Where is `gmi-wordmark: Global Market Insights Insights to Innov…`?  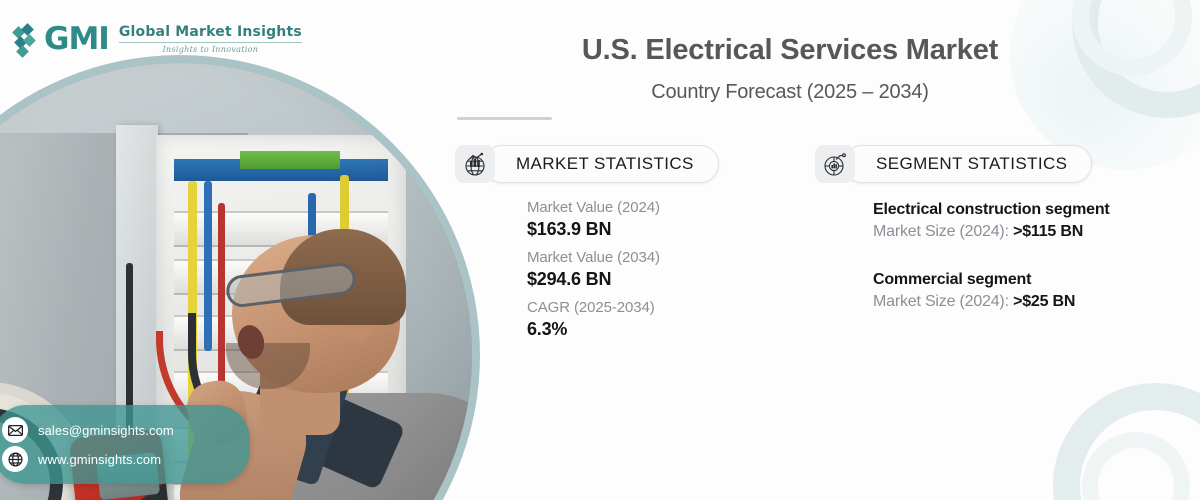 gmi-wordmark: Global Market Insights Insights to Innov… is located at coordinates (210, 39).